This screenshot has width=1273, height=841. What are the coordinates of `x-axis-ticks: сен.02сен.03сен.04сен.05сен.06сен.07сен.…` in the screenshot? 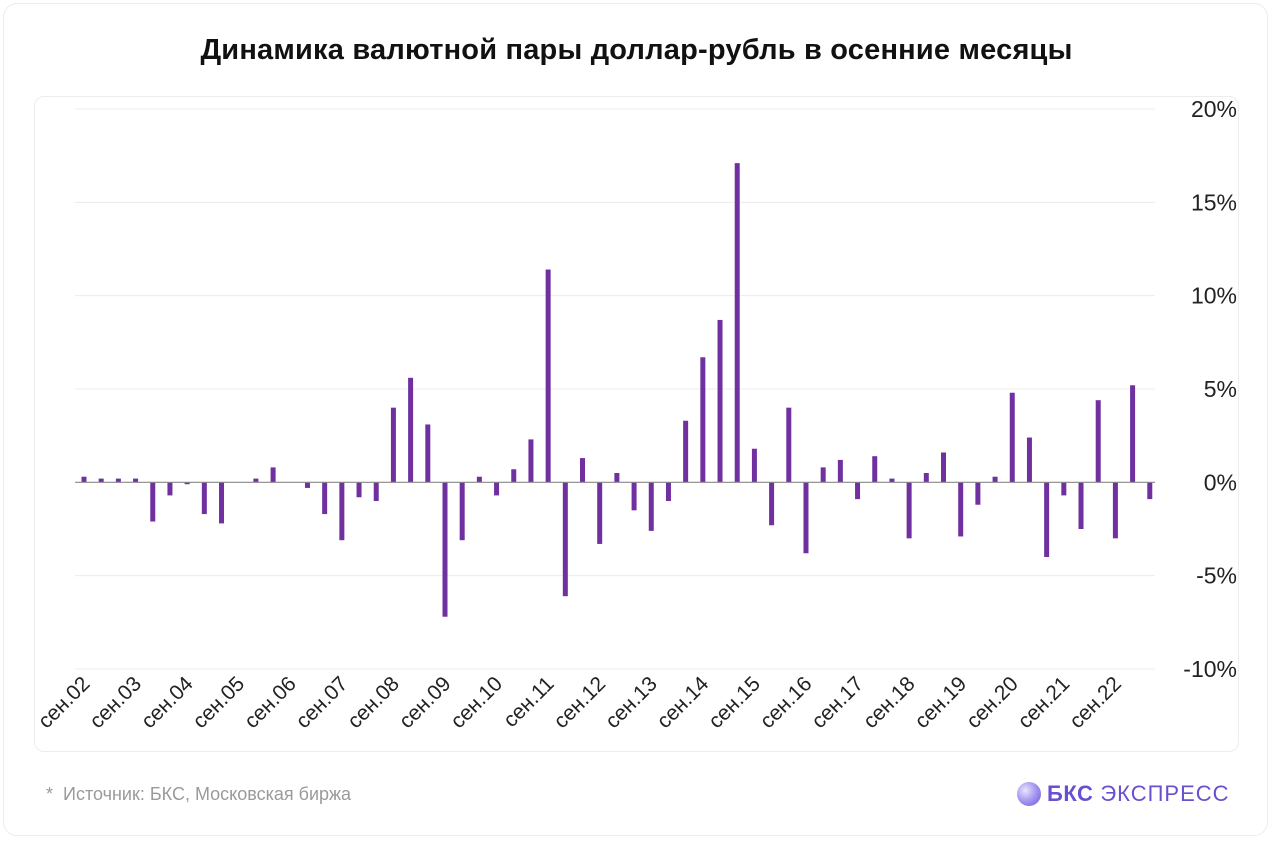 It's located at (580, 702).